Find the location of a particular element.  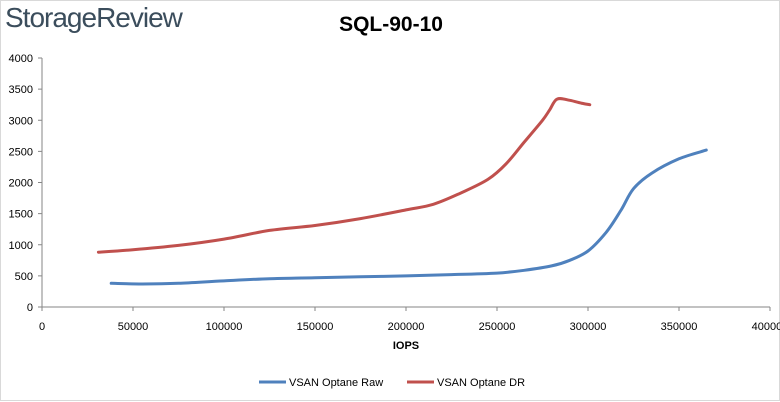

chart-title: SQL-90-10 is located at coordinates (390, 25).